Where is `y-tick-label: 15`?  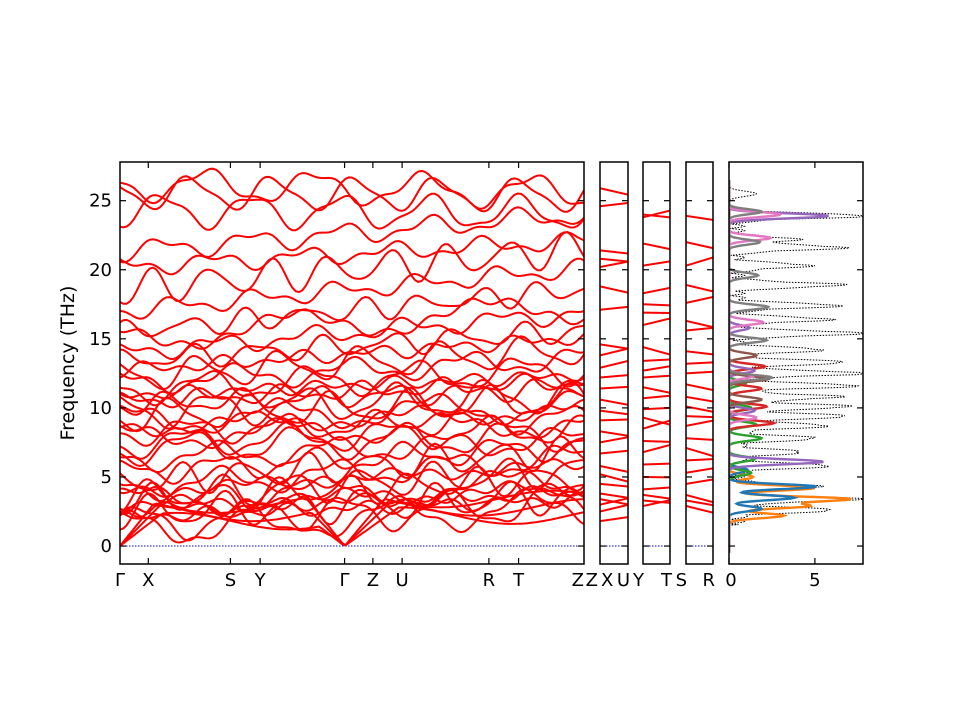
y-tick-label: 15 is located at coordinates (100, 339).